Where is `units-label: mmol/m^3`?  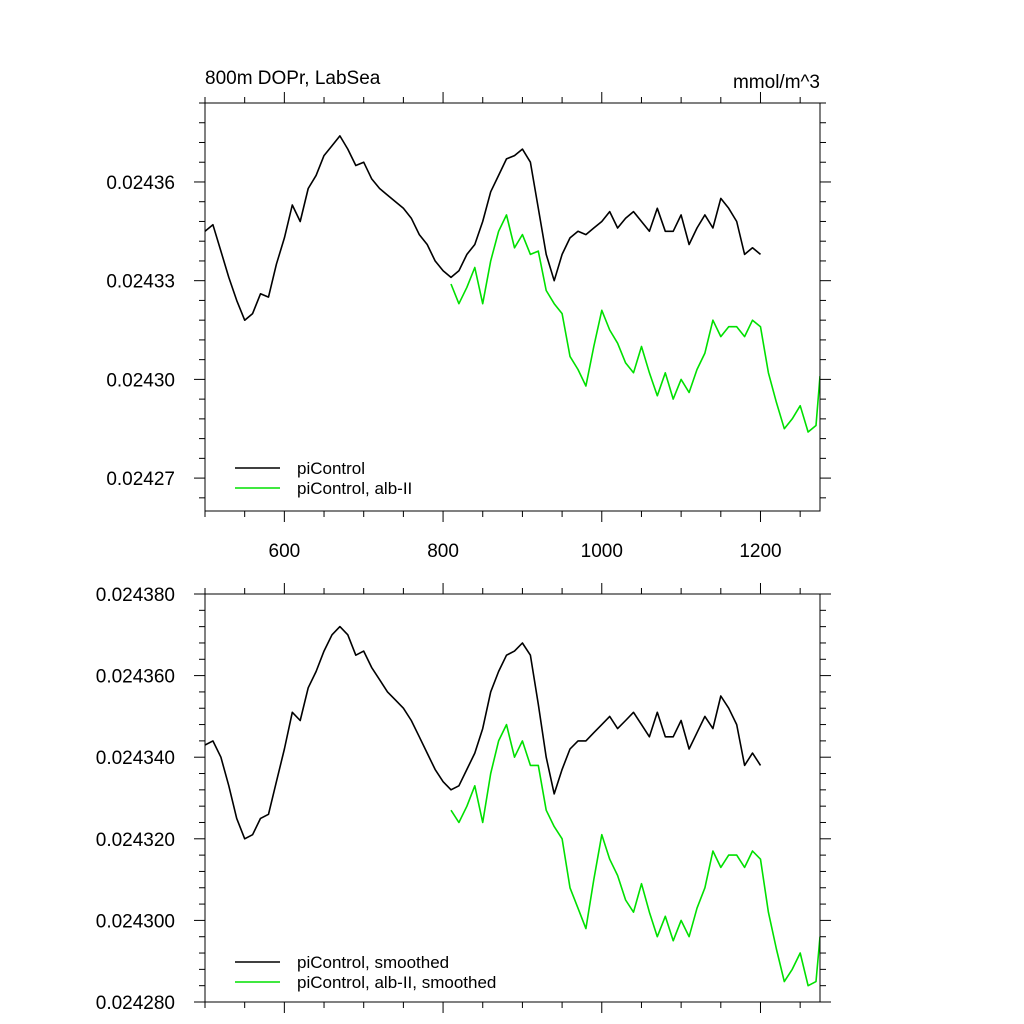 units-label: mmol/m^3 is located at coordinates (776, 82).